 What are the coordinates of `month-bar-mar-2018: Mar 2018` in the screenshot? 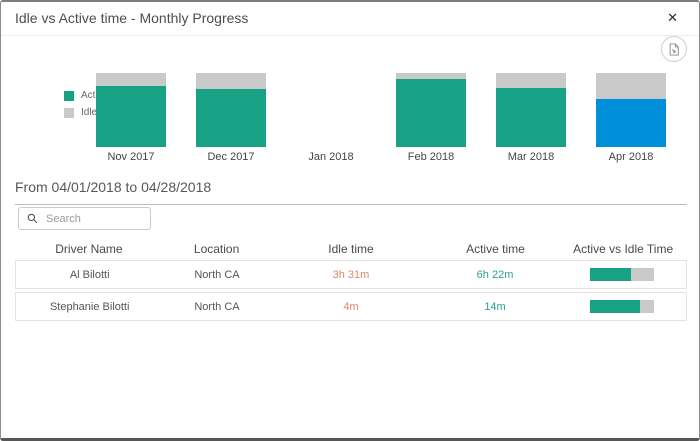 It's located at (531, 118).